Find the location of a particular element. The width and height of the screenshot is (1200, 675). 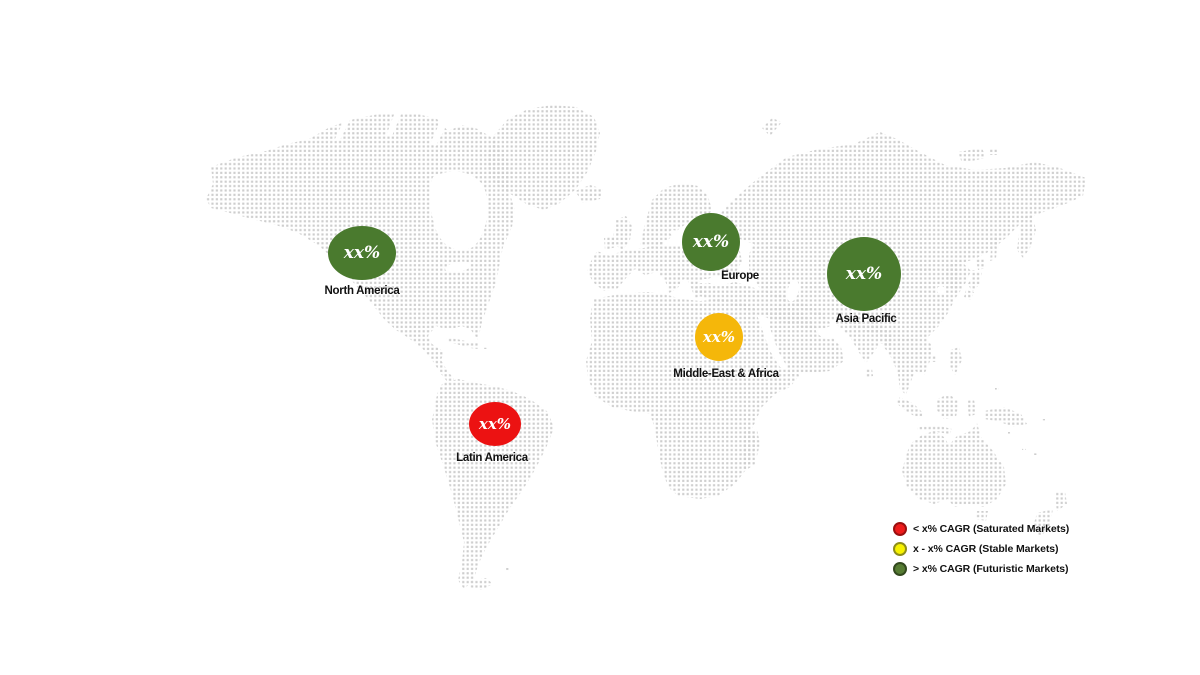

region-scandinavia is located at coordinates (676, 215).